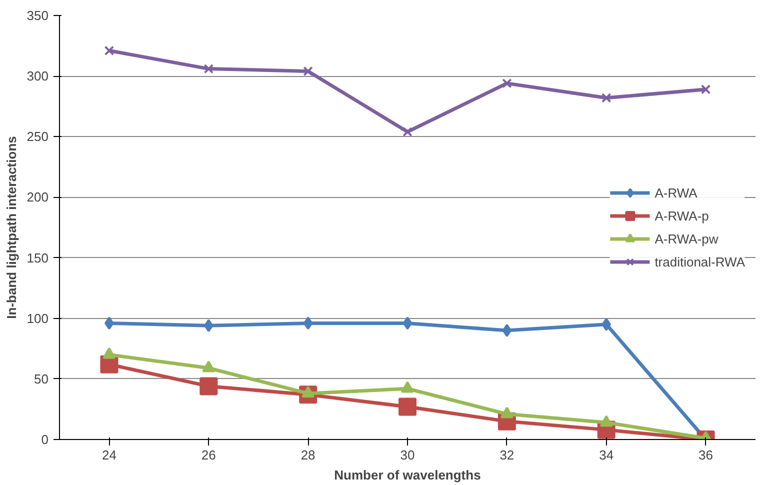 The height and width of the screenshot is (485, 775). Describe the element at coordinates (407, 475) in the screenshot. I see `x-axis-title: Number of wavelengths` at that location.